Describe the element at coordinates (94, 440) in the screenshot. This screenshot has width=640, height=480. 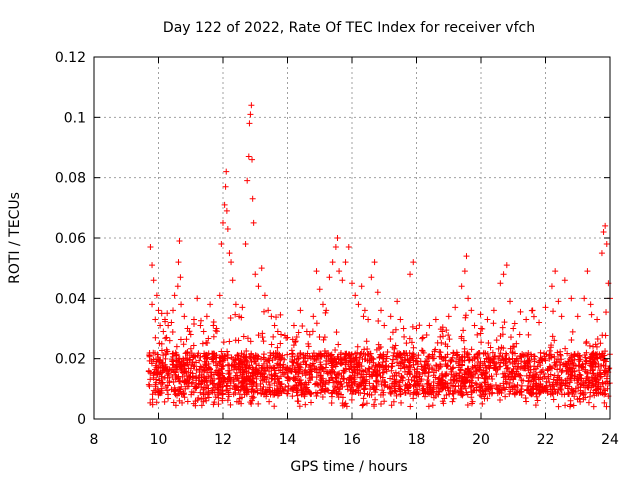
I see `x-tick-label: 8` at that location.